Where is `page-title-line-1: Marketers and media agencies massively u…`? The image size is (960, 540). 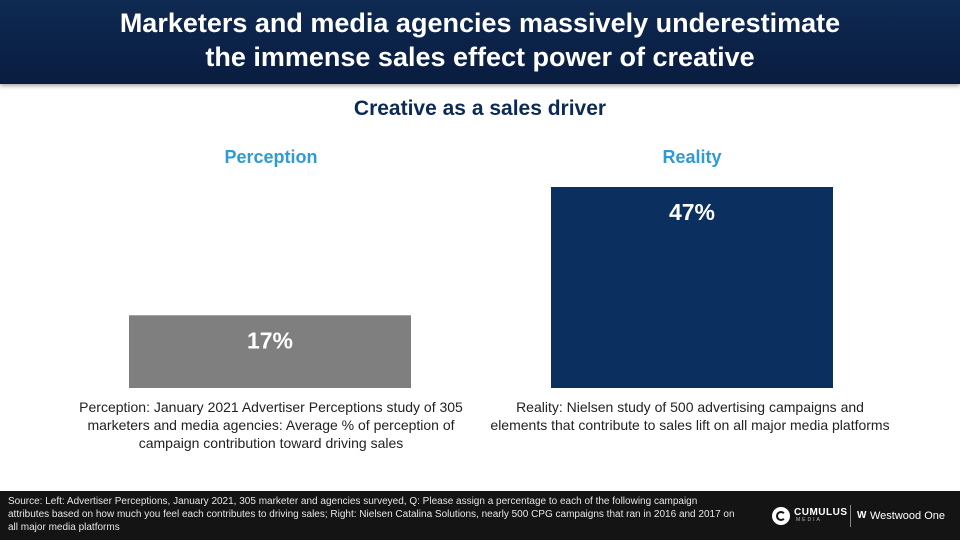
page-title-line-1: Marketers and media agencies massively u… is located at coordinates (480, 23).